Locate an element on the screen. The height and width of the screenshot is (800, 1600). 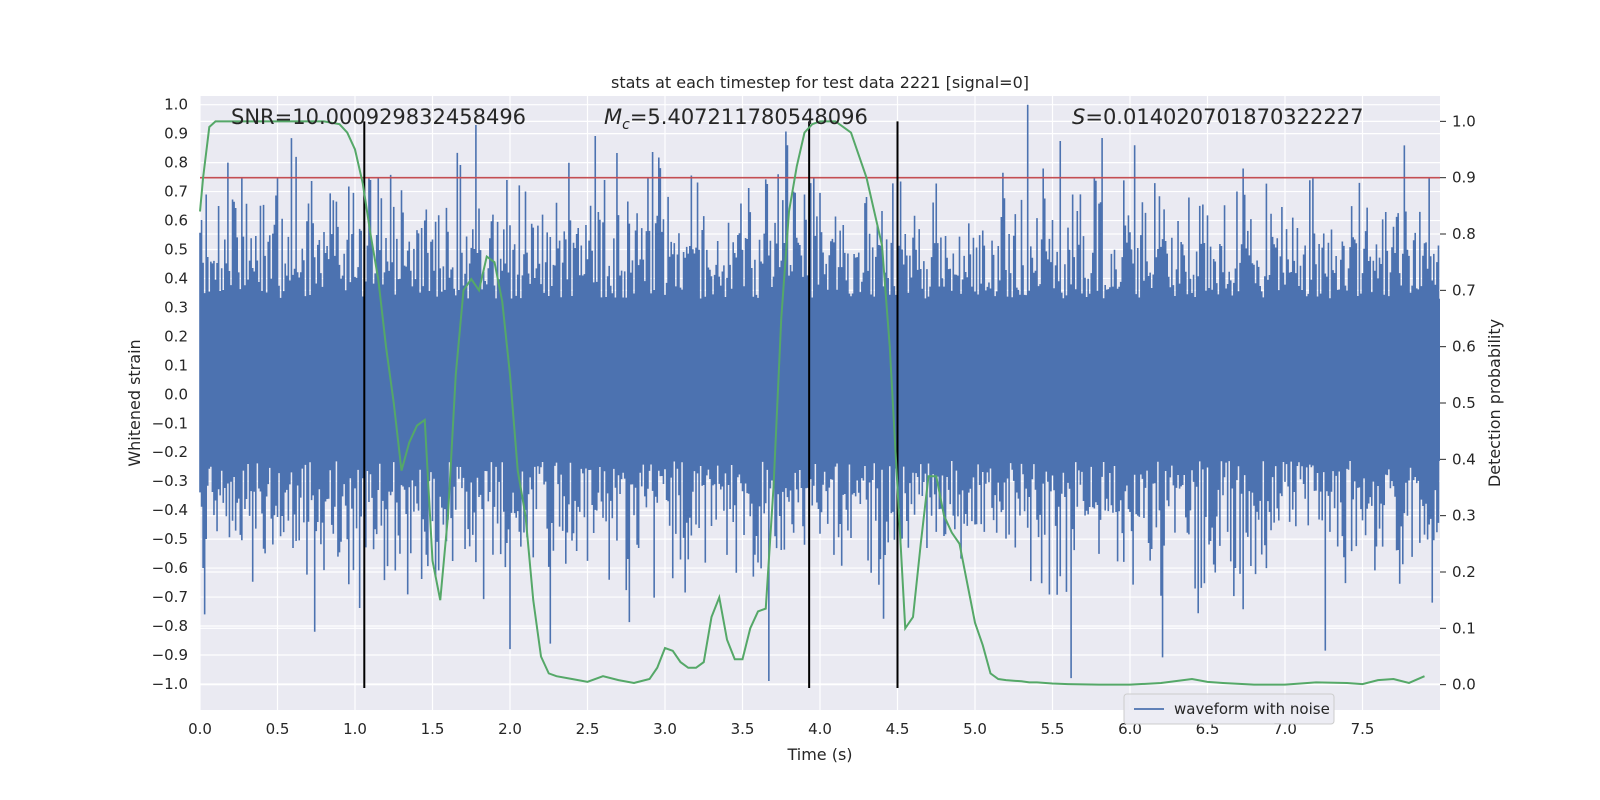
y2-tick-label: 0.6 is located at coordinates (1464, 347).